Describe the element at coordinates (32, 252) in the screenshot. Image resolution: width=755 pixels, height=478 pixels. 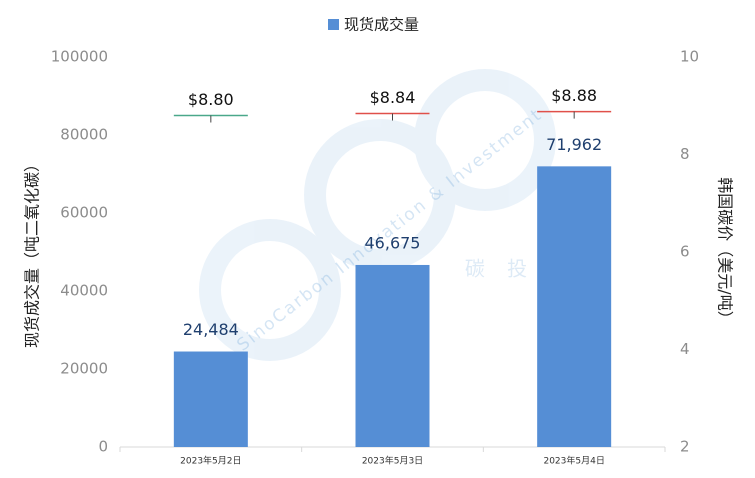
I see `y-axis-label: 现货成交量（吨二氧化碳）` at that location.